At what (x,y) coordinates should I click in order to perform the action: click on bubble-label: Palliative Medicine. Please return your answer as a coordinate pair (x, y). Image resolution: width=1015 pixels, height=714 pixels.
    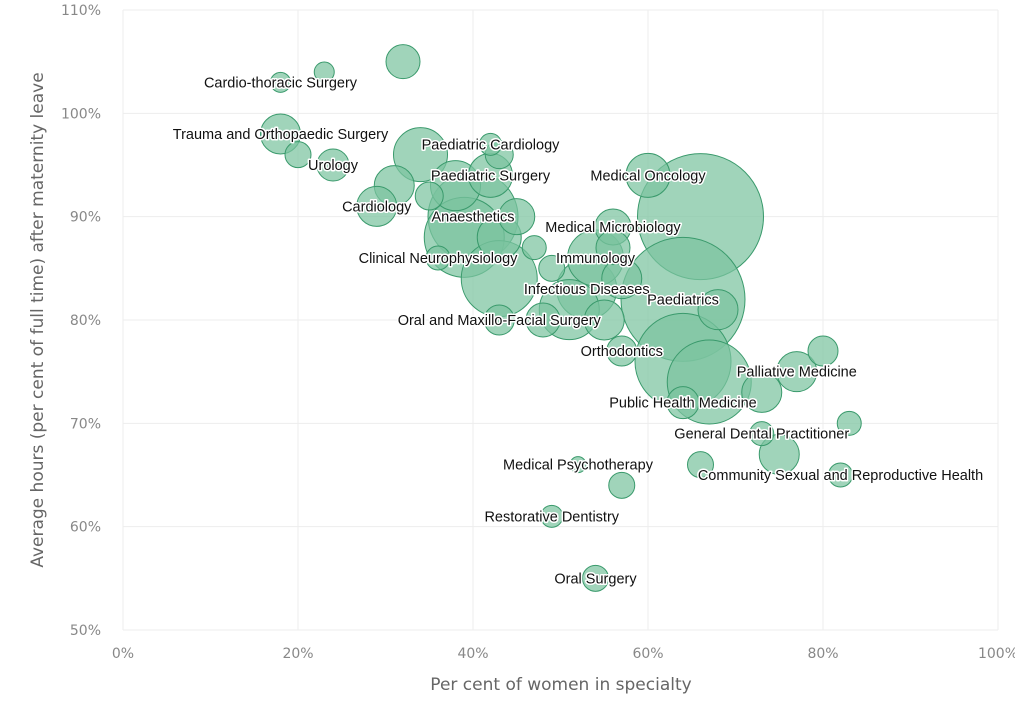
    Looking at the image, I should click on (797, 373).